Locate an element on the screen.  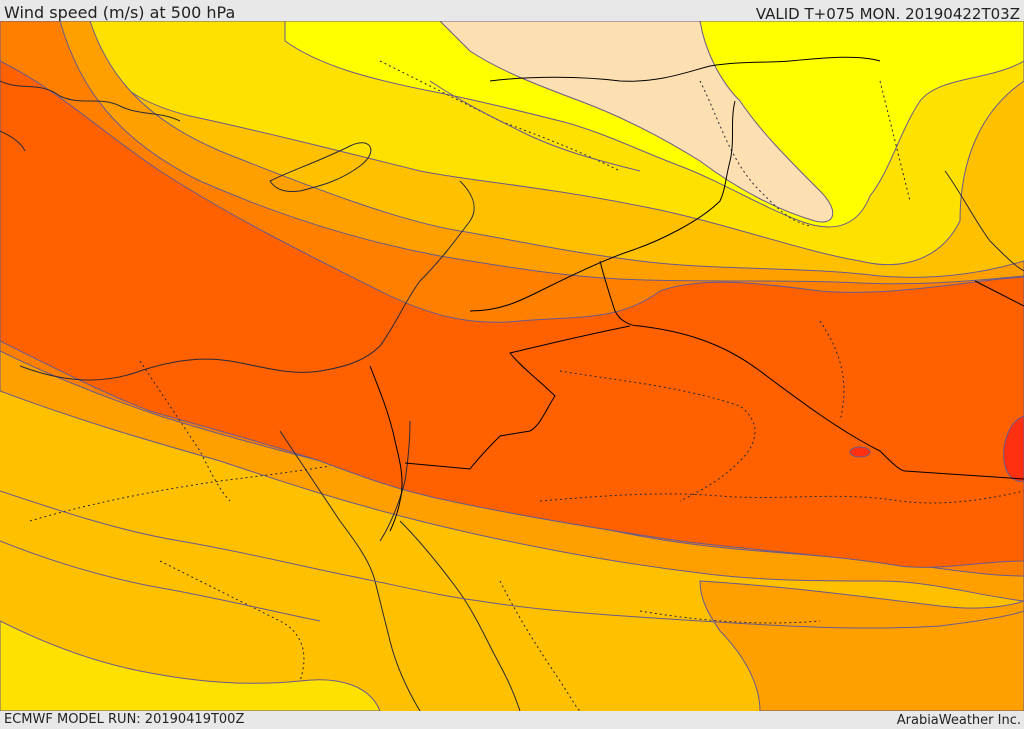
band-orange-lower-right is located at coordinates (861, 645).